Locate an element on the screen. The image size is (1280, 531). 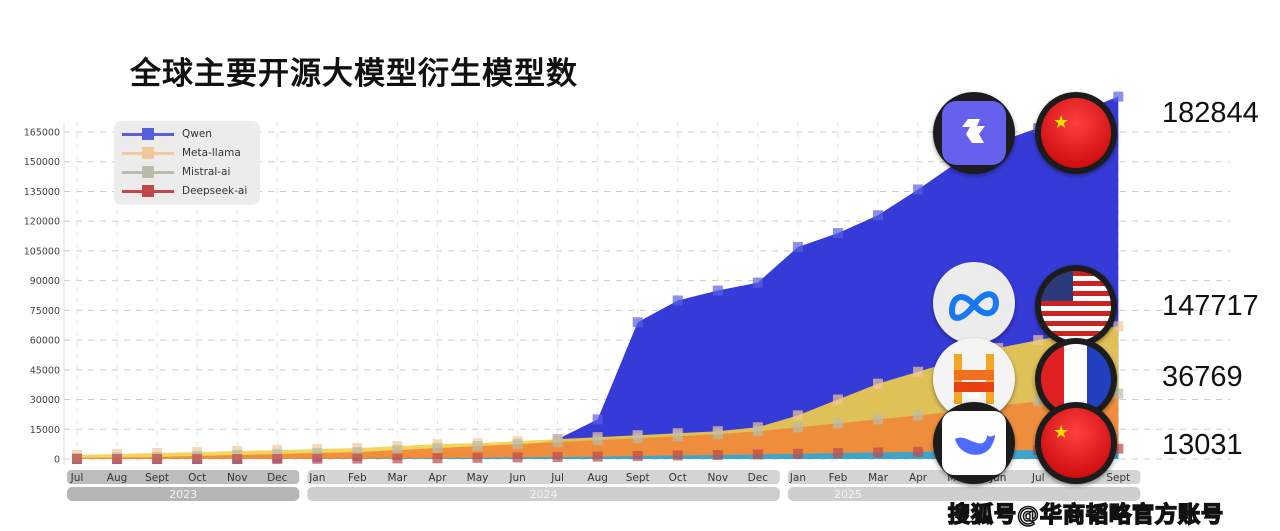
legend-item-mistral-ai: Mistral-ai is located at coordinates (176, 172).